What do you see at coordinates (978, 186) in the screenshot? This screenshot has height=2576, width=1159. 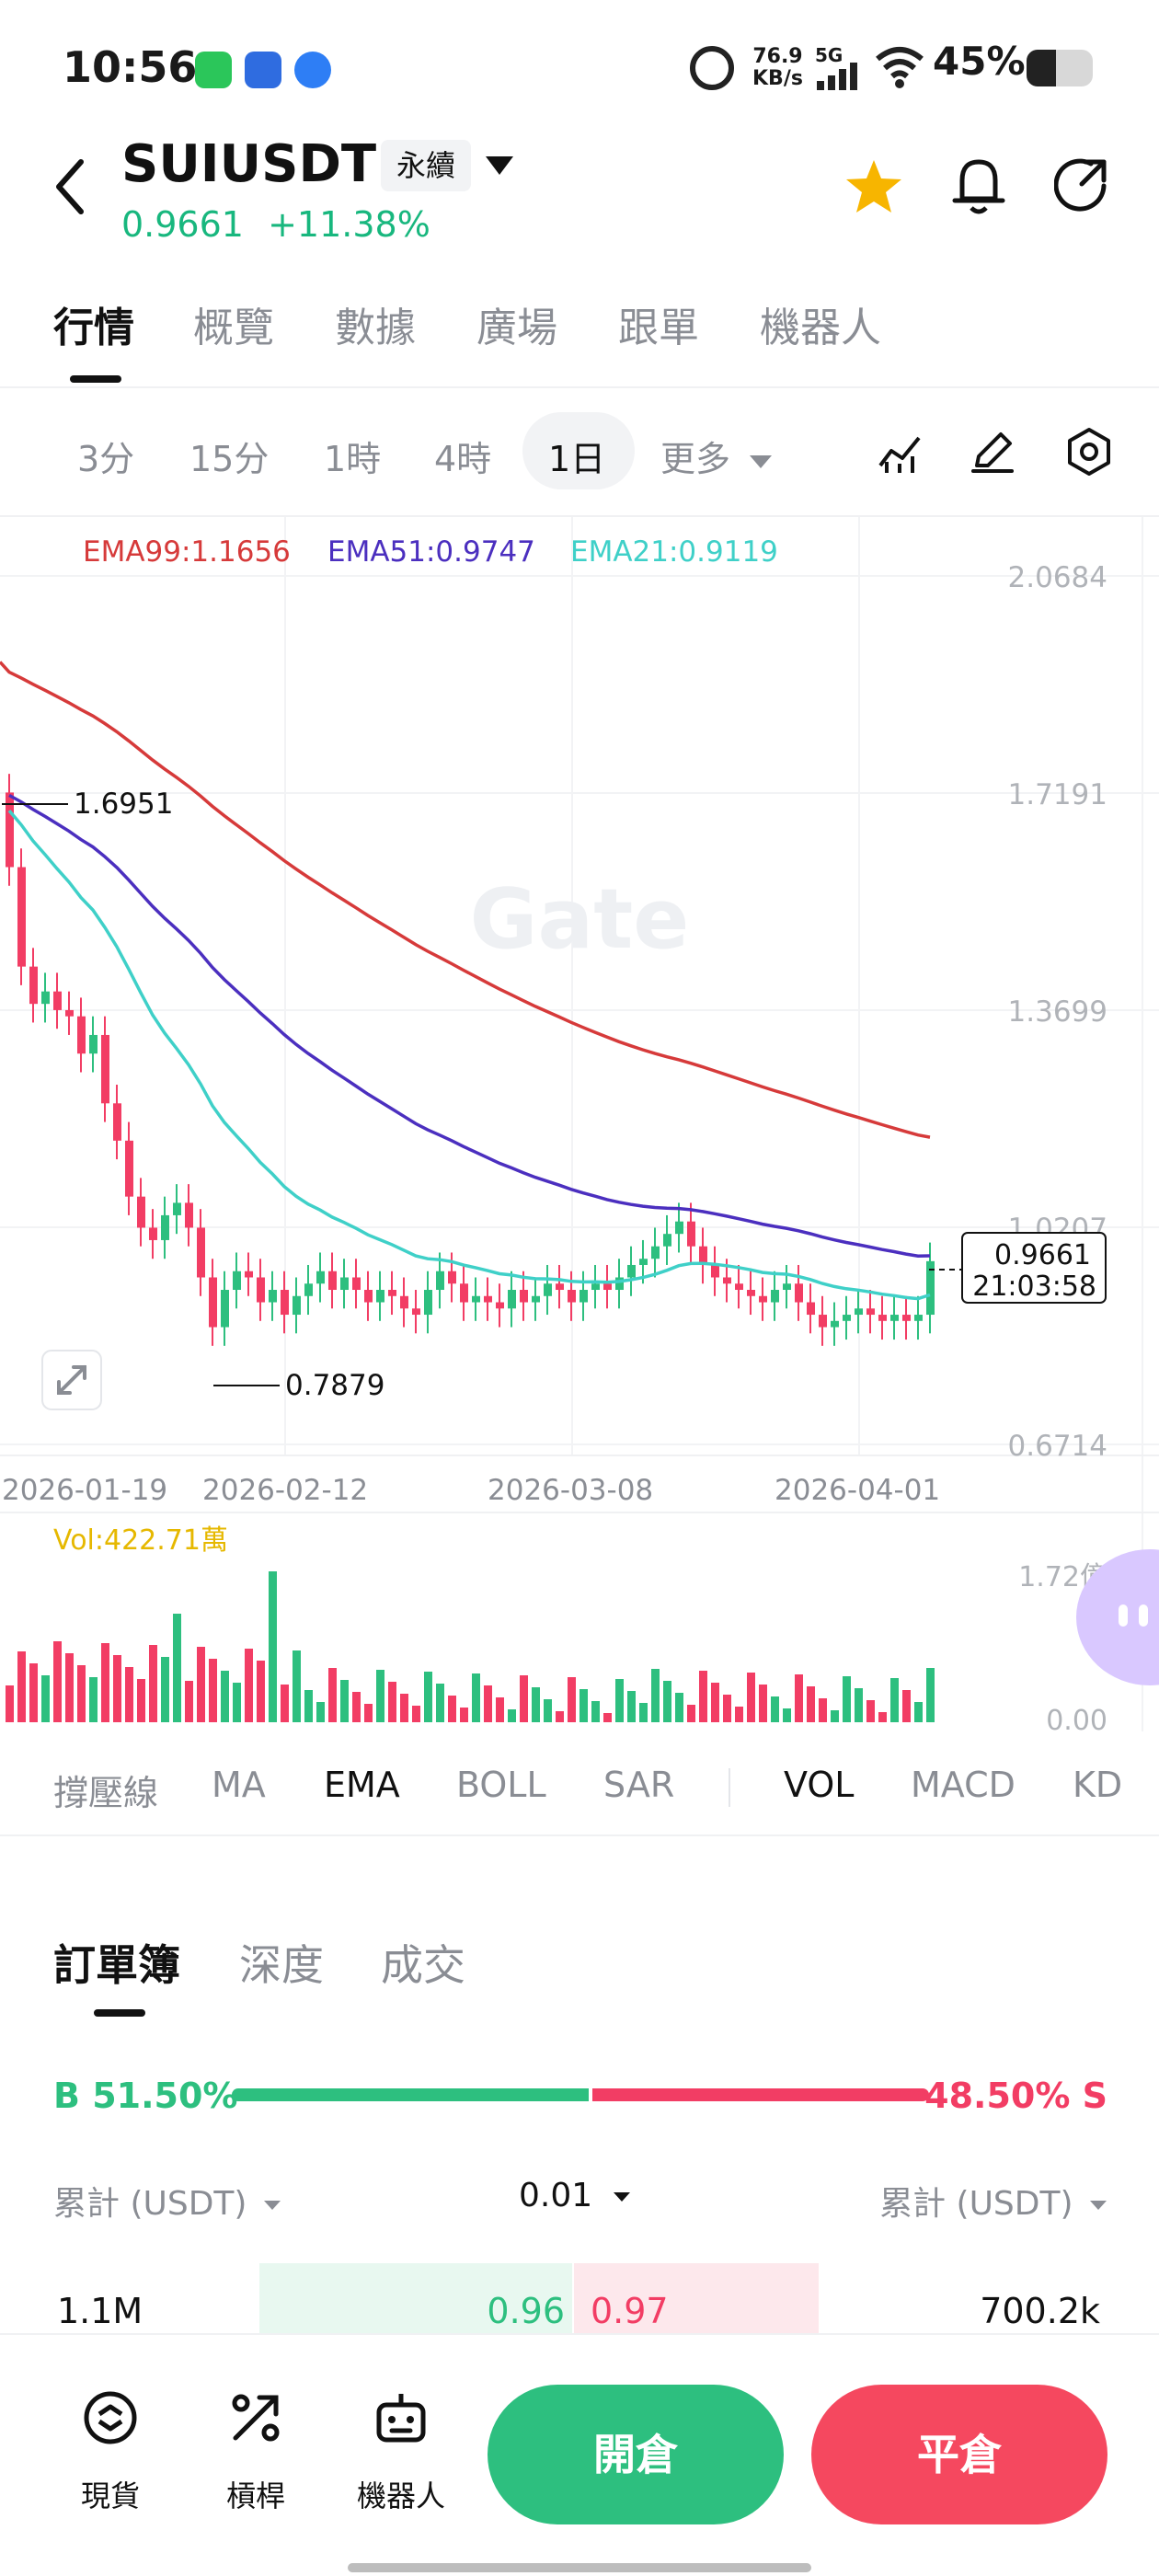 I see `bell-icon` at bounding box center [978, 186].